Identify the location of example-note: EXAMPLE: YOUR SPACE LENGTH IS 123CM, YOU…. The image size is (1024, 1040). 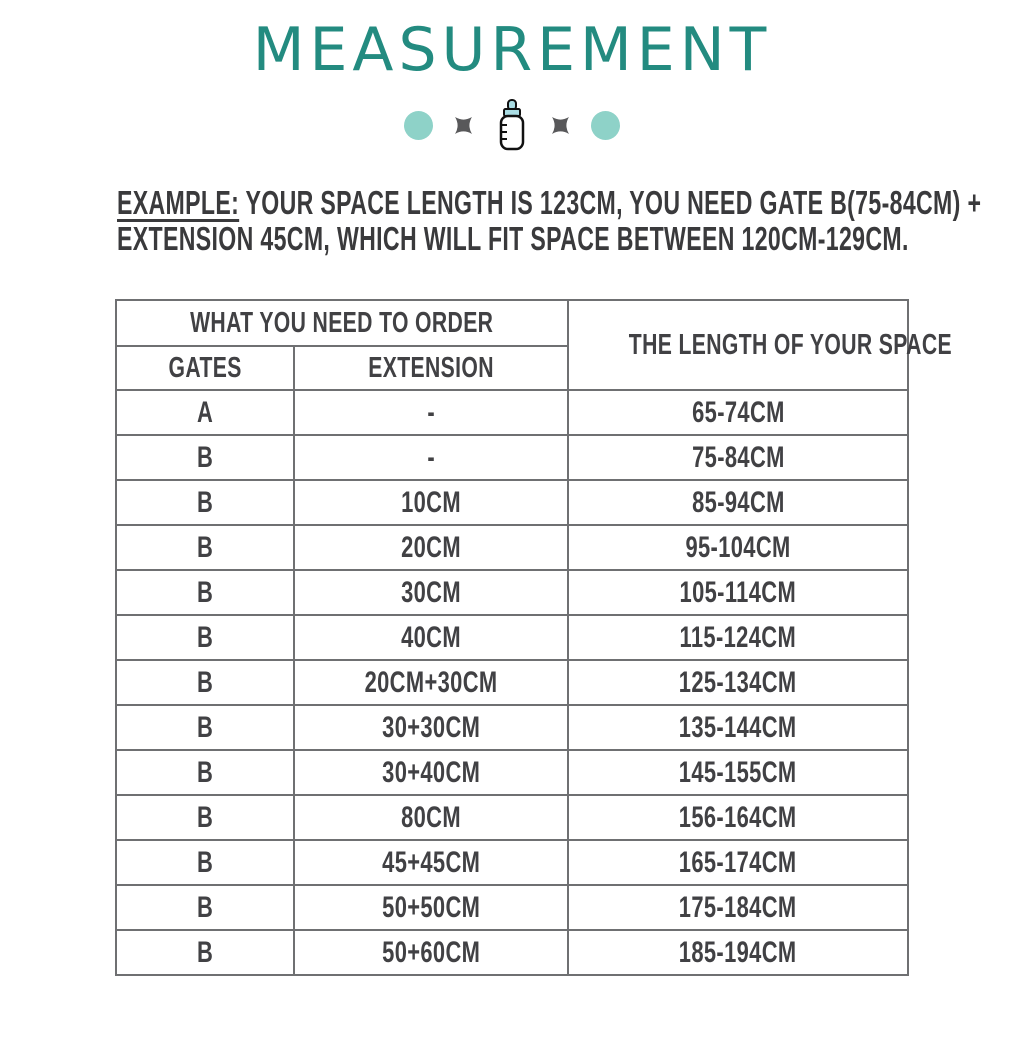
(570, 221).